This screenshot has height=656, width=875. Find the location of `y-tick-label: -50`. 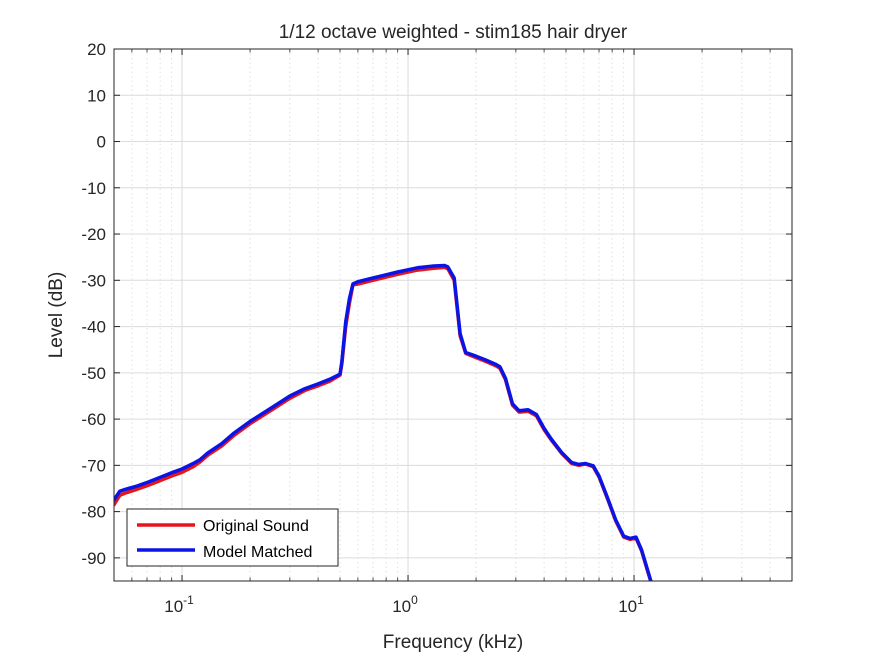

y-tick-label: -50 is located at coordinates (93, 373).